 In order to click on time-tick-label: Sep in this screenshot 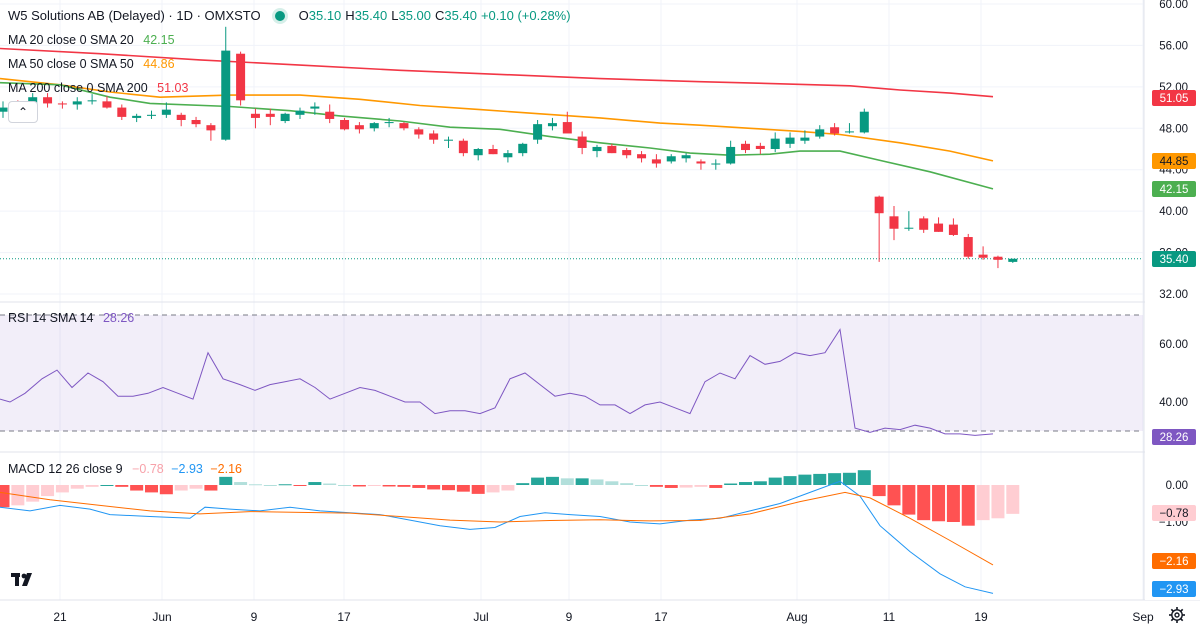, I will do `click(1143, 617)`.